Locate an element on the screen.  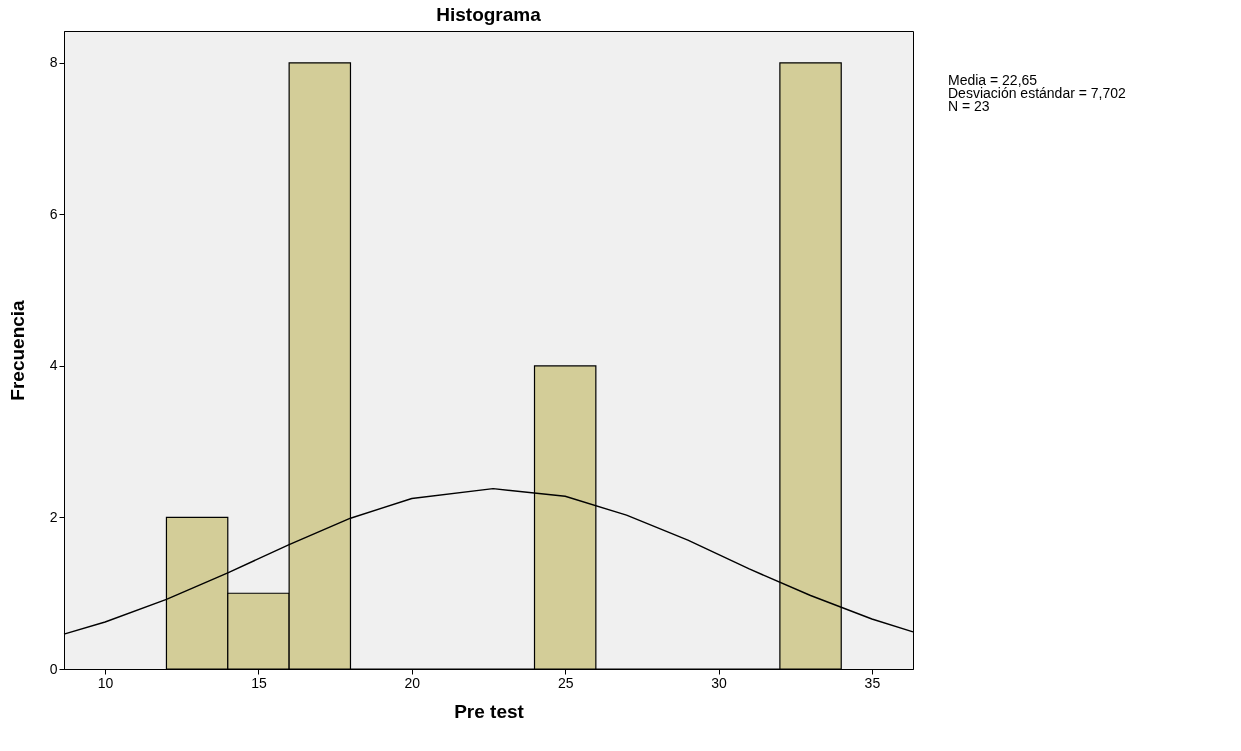
x-tick-label: 20 is located at coordinates (412, 682).